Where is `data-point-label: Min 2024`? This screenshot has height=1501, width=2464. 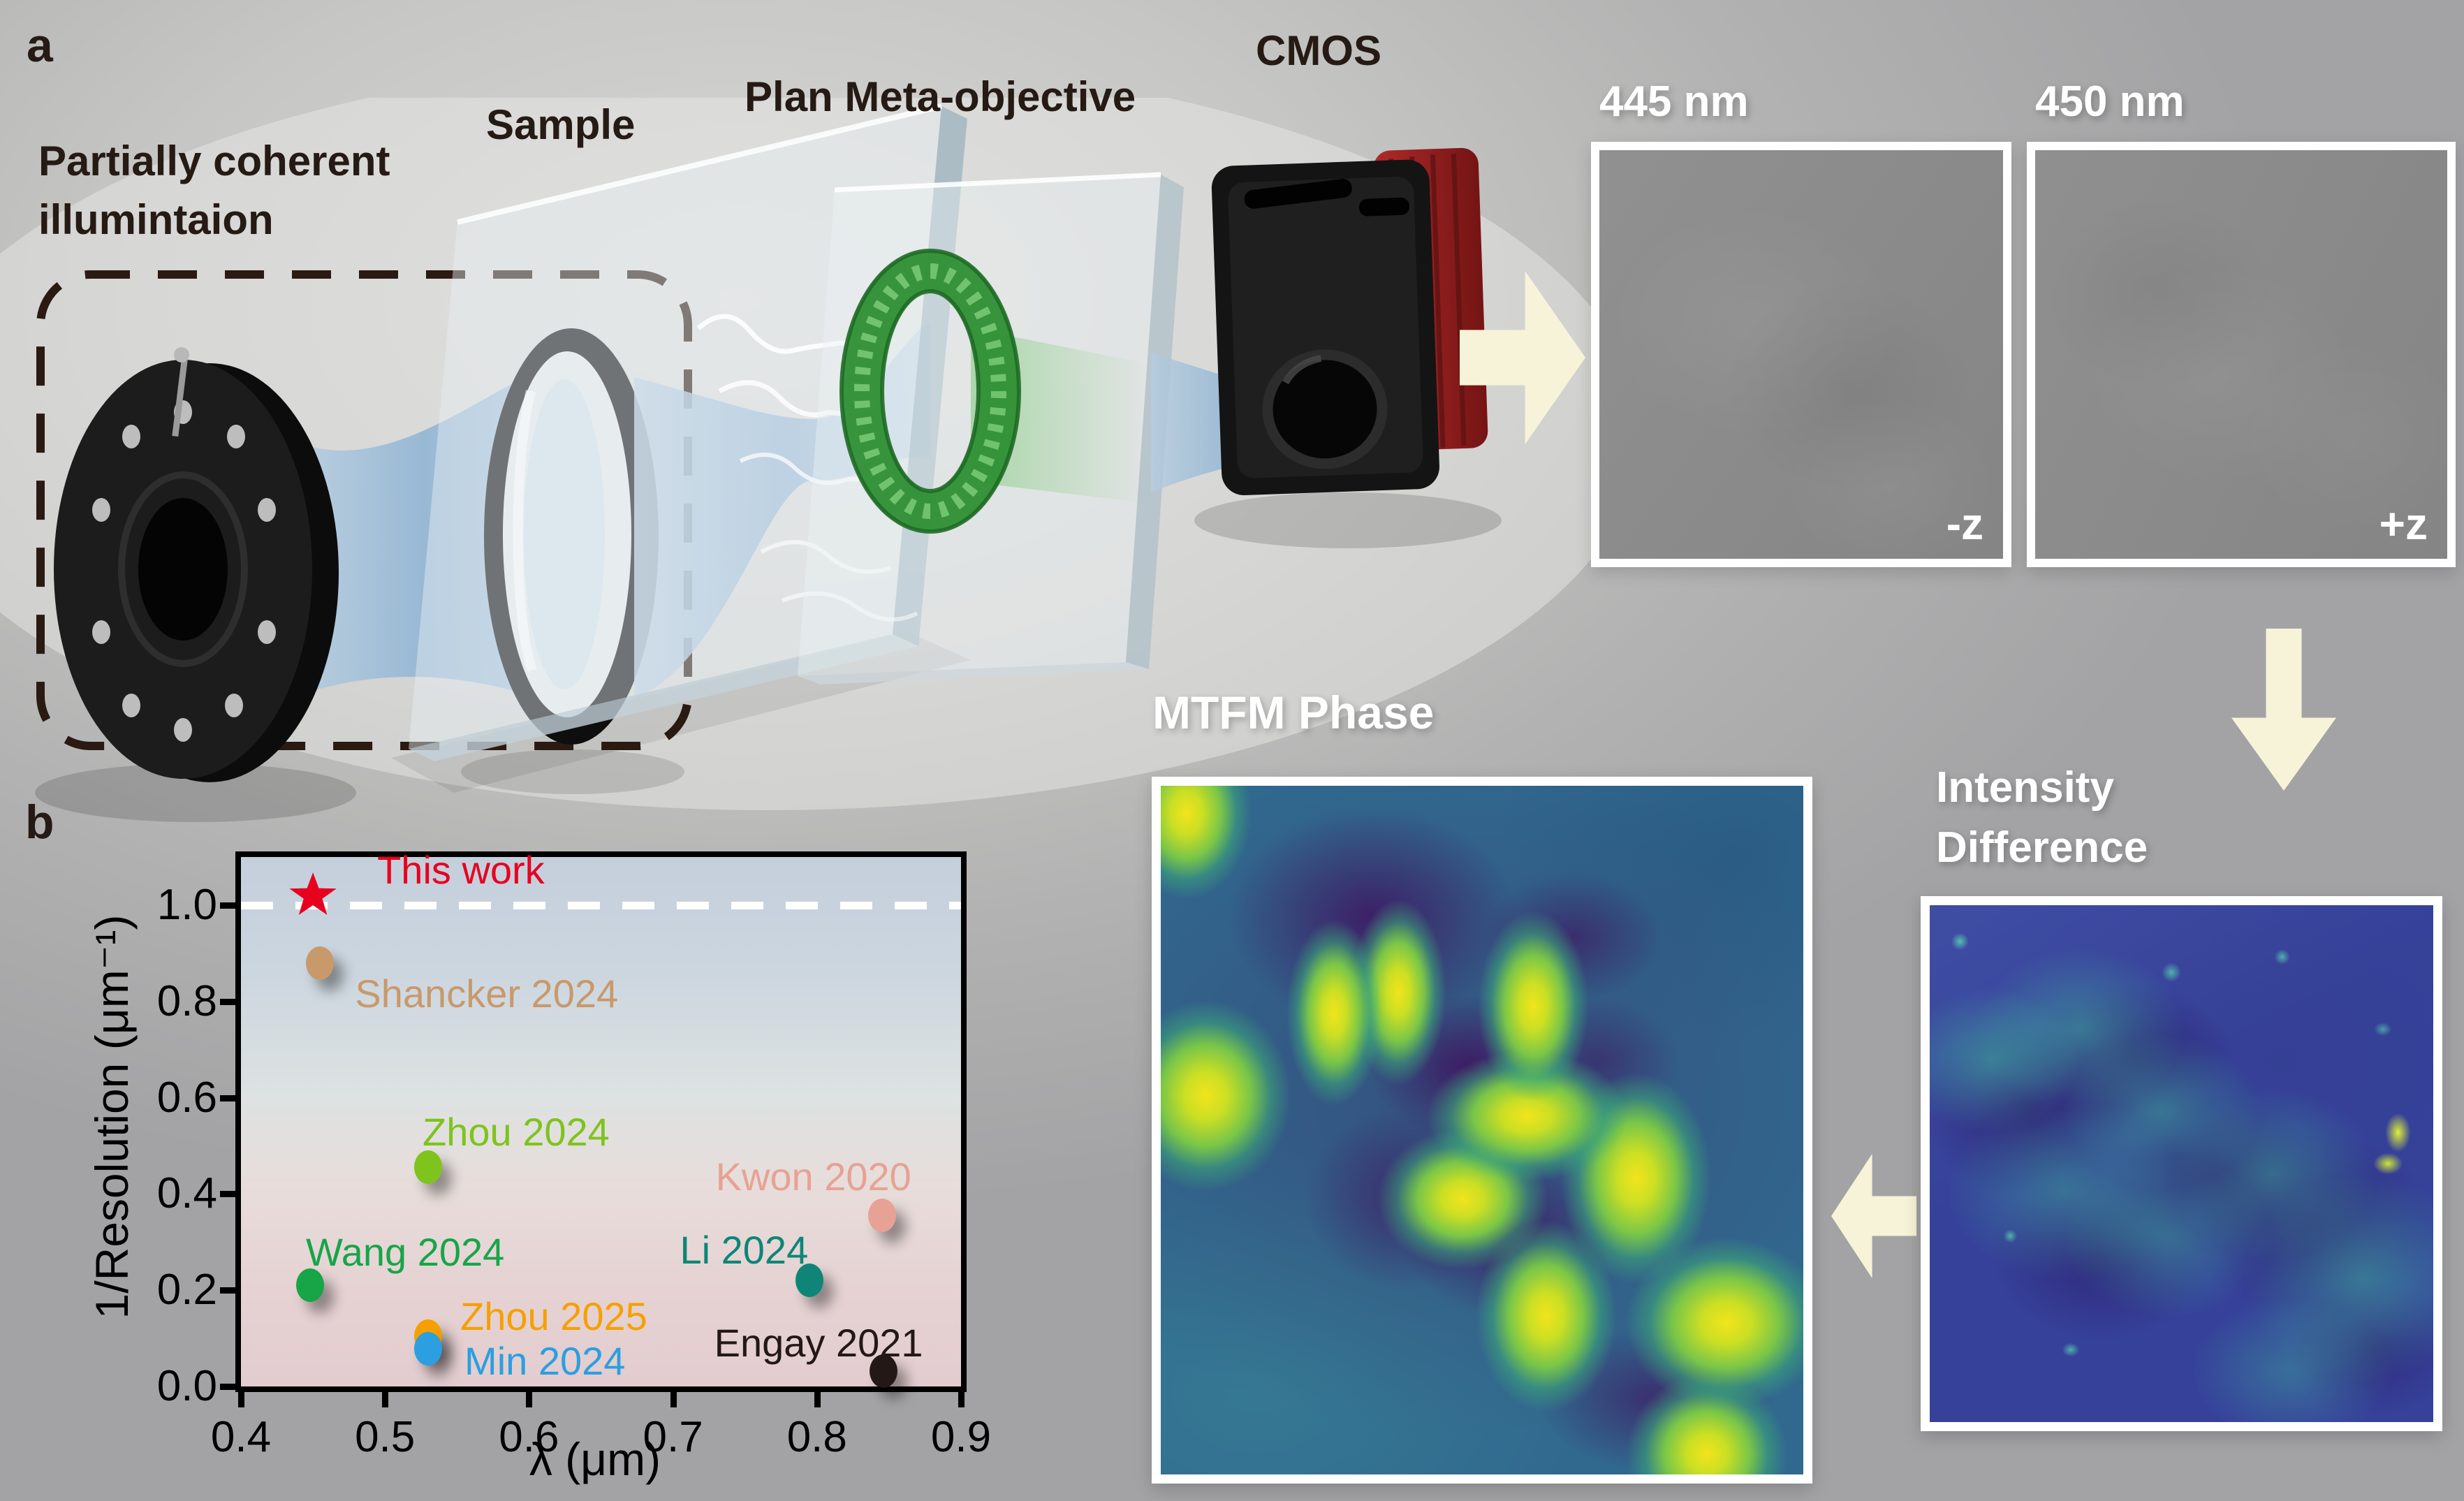 data-point-label: Min 2024 is located at coordinates (545, 1361).